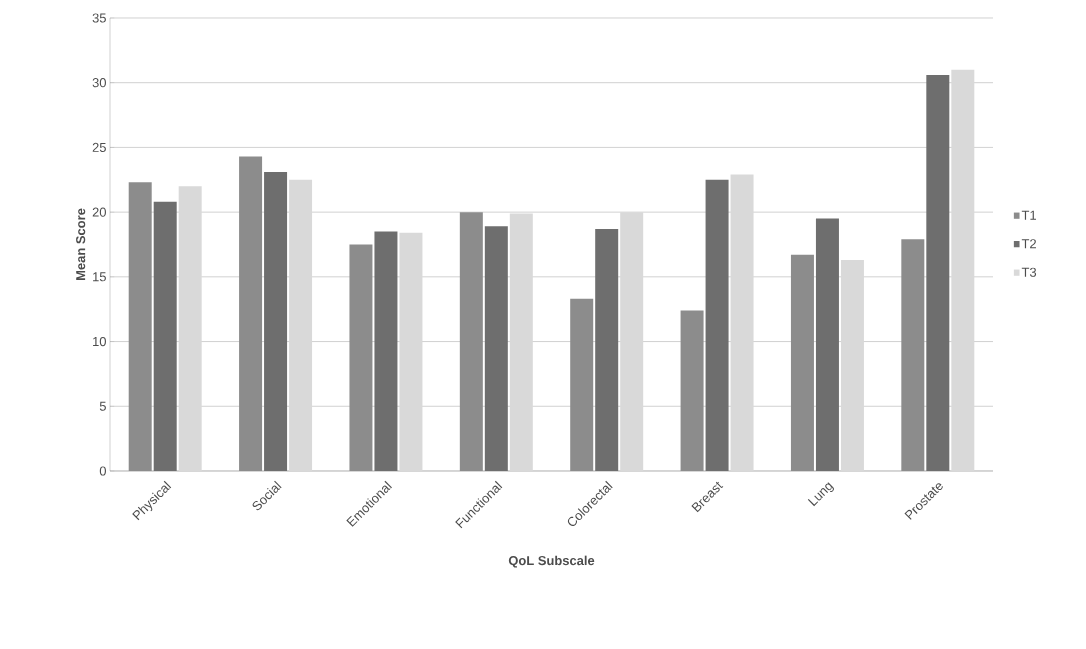 The image size is (1086, 649). Describe the element at coordinates (1029, 215) in the screenshot. I see `legend-label: T1` at that location.